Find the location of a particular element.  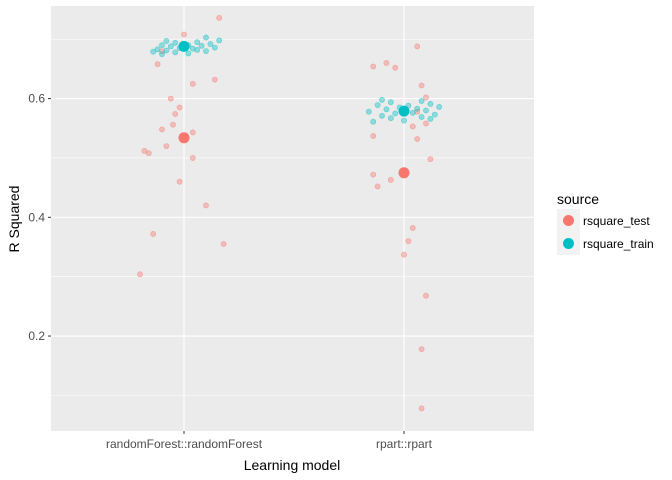

legend-label-rsquare_train: rsquare_train is located at coordinates (618, 244).